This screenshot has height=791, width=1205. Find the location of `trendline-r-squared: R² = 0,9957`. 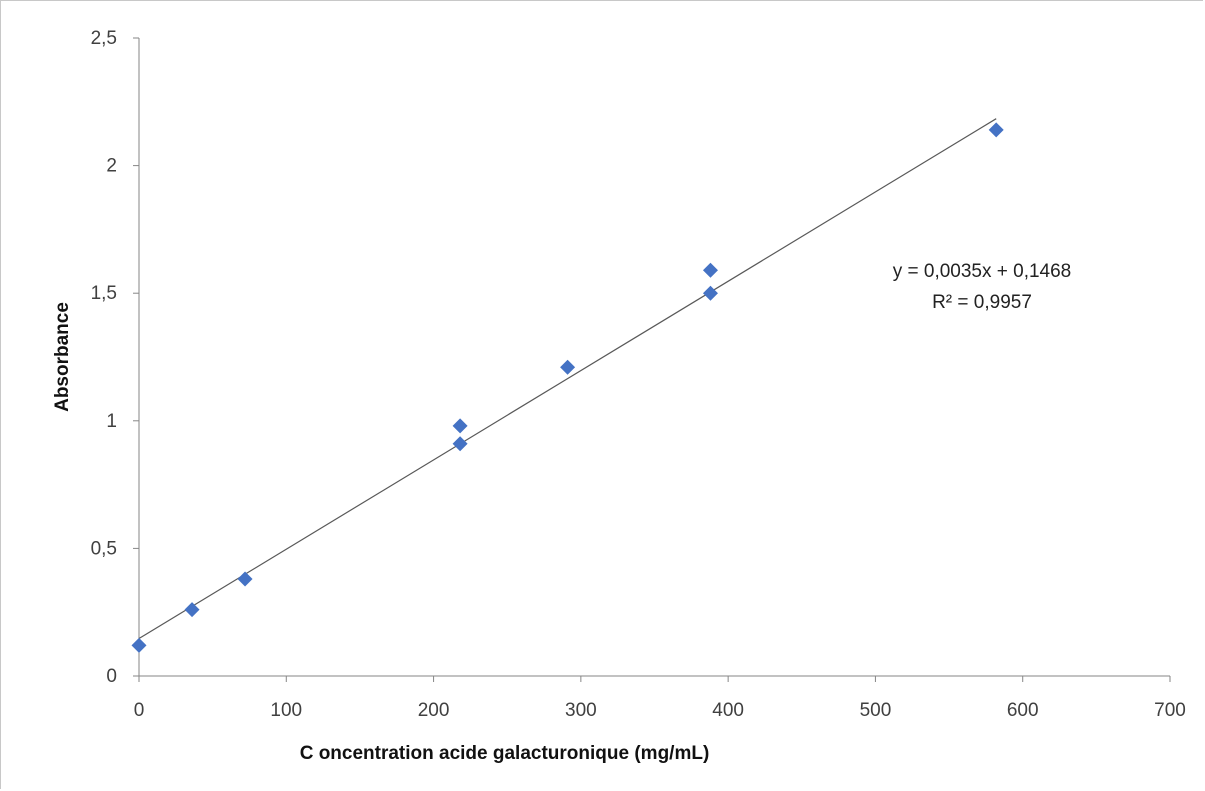

trendline-r-squared: R² = 0,9957 is located at coordinates (982, 302).